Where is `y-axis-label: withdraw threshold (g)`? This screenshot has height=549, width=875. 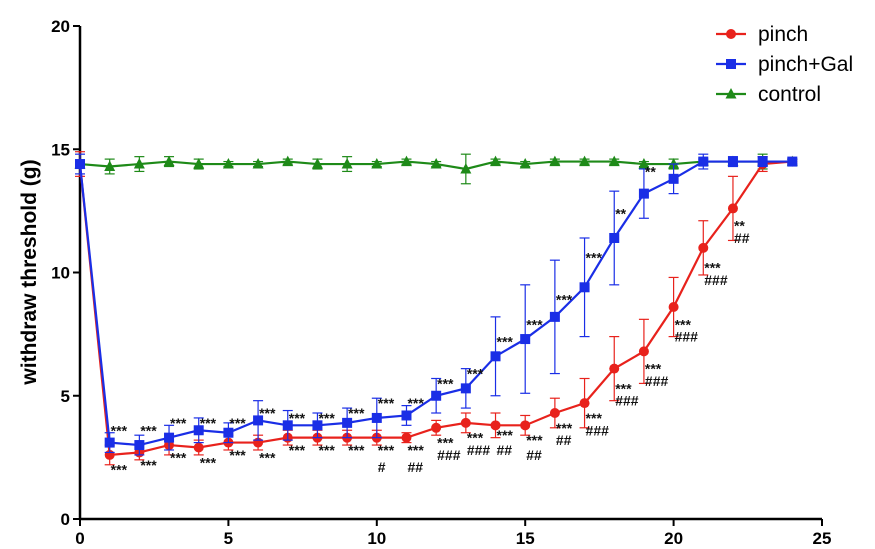
y-axis-label: withdraw threshold (g) is located at coordinates (29, 272).